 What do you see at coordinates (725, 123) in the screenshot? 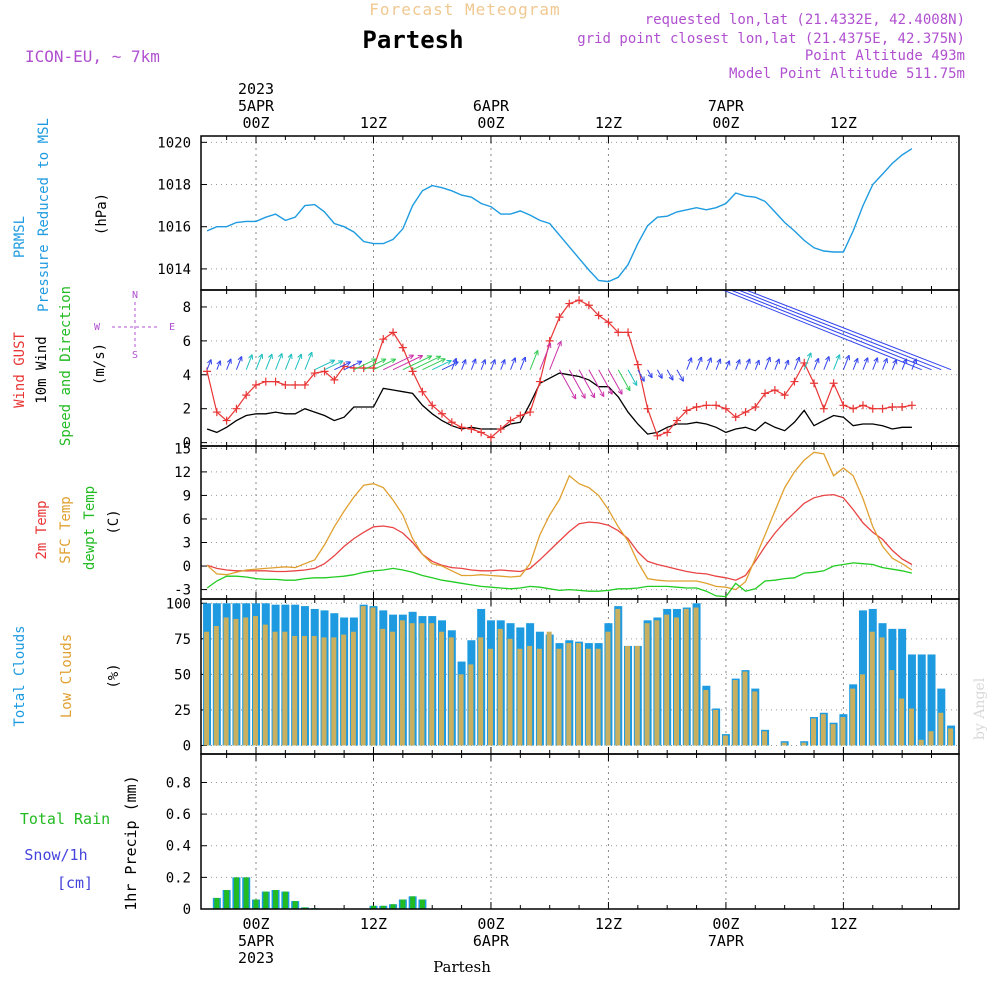
I see `top-axis-label: 00Z` at bounding box center [725, 123].